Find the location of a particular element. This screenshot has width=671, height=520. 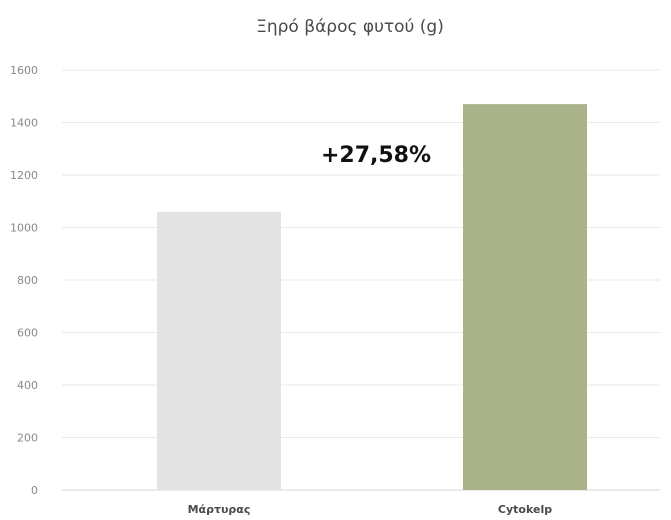

y-tick-label: 800 is located at coordinates (27, 280).